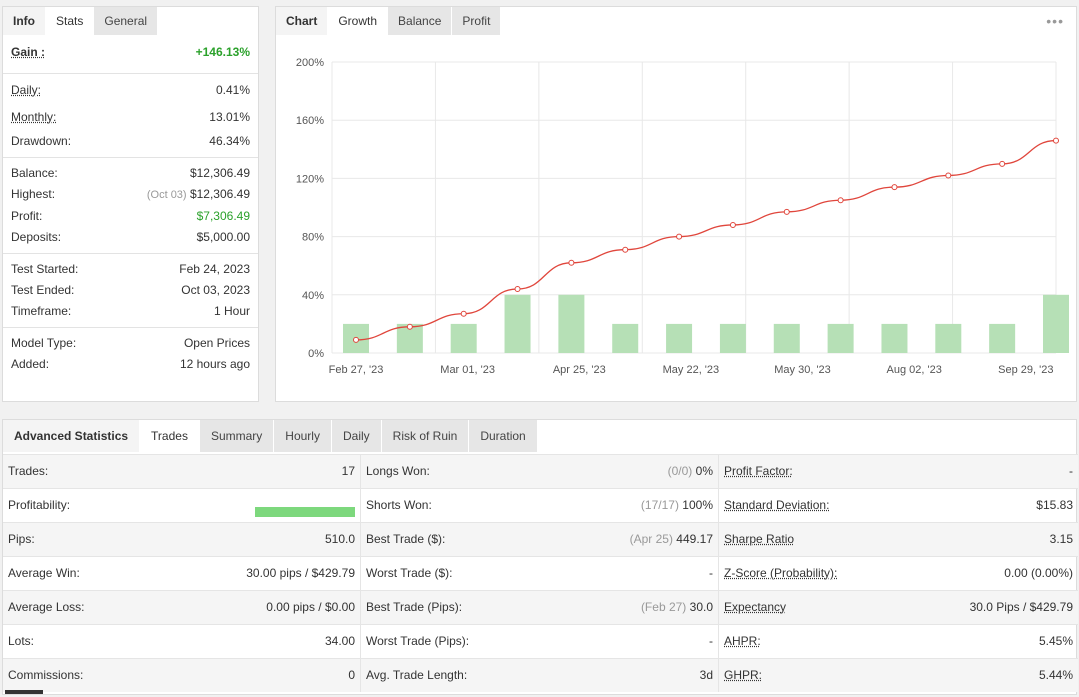 The image size is (1079, 697). I want to click on tab-daily: Daily, so click(356, 436).